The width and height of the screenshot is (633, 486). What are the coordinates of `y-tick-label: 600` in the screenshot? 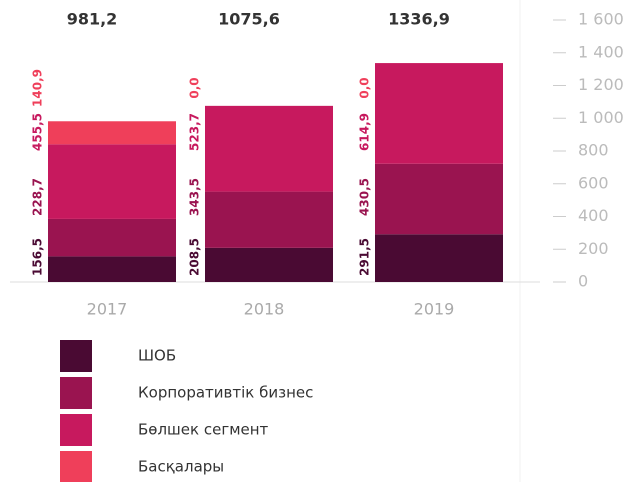 It's located at (593, 182).